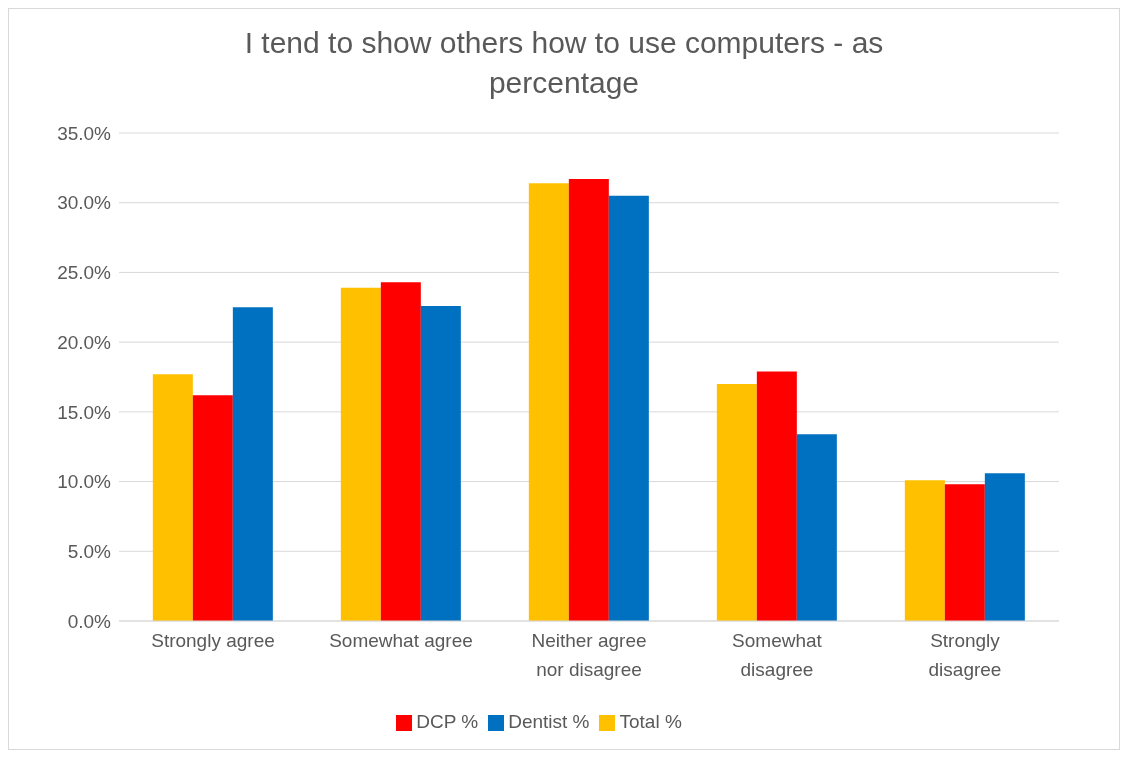 Image resolution: width=1132 pixels, height=758 pixels. I want to click on x-tick-label: Somewhat disagree, so click(777, 655).